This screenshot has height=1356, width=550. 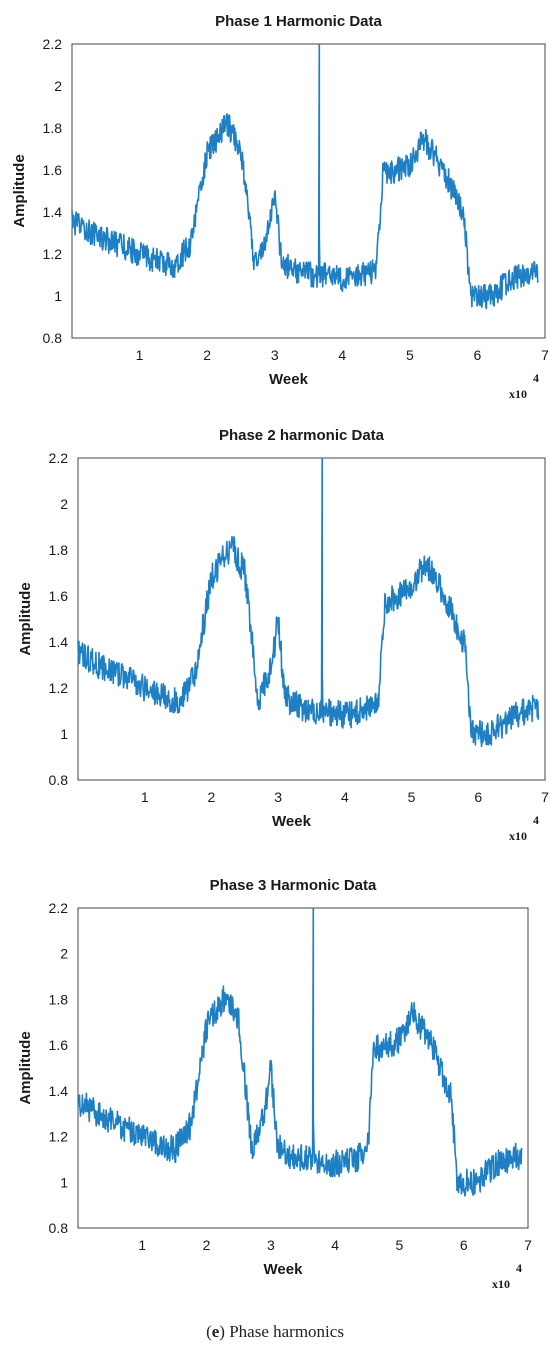 I want to click on chart-title: Phase 3 Harmonic Data, so click(x=293, y=885).